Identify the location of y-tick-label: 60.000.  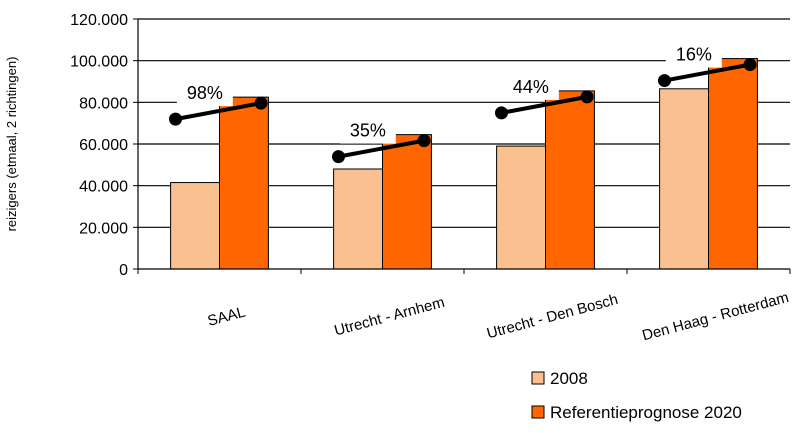
(103, 145).